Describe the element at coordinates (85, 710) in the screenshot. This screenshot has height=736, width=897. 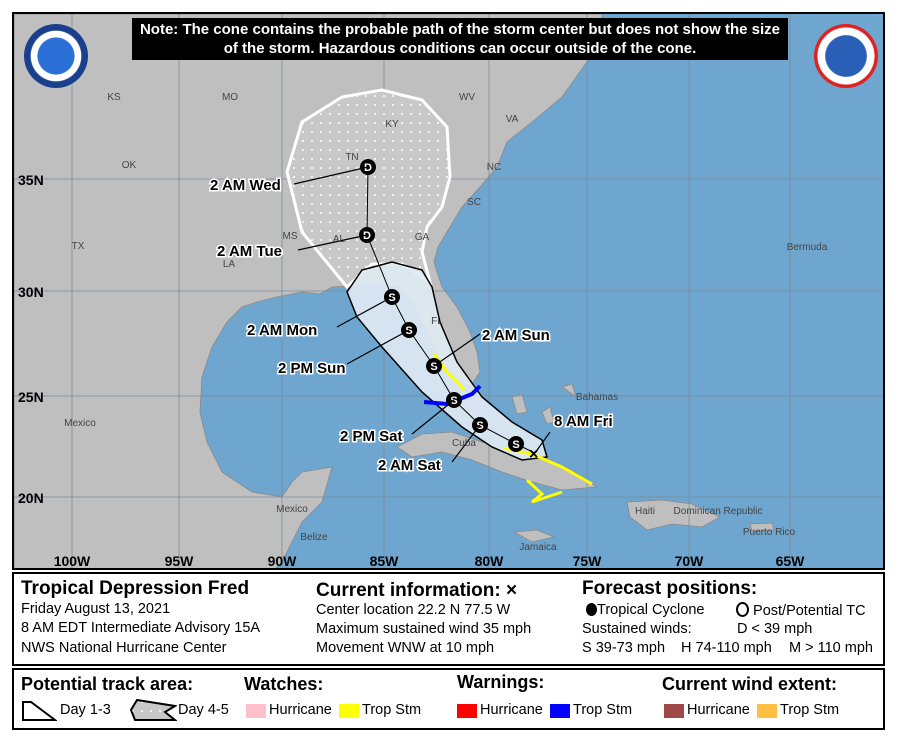
I see `day13-label: Day 1-3` at that location.